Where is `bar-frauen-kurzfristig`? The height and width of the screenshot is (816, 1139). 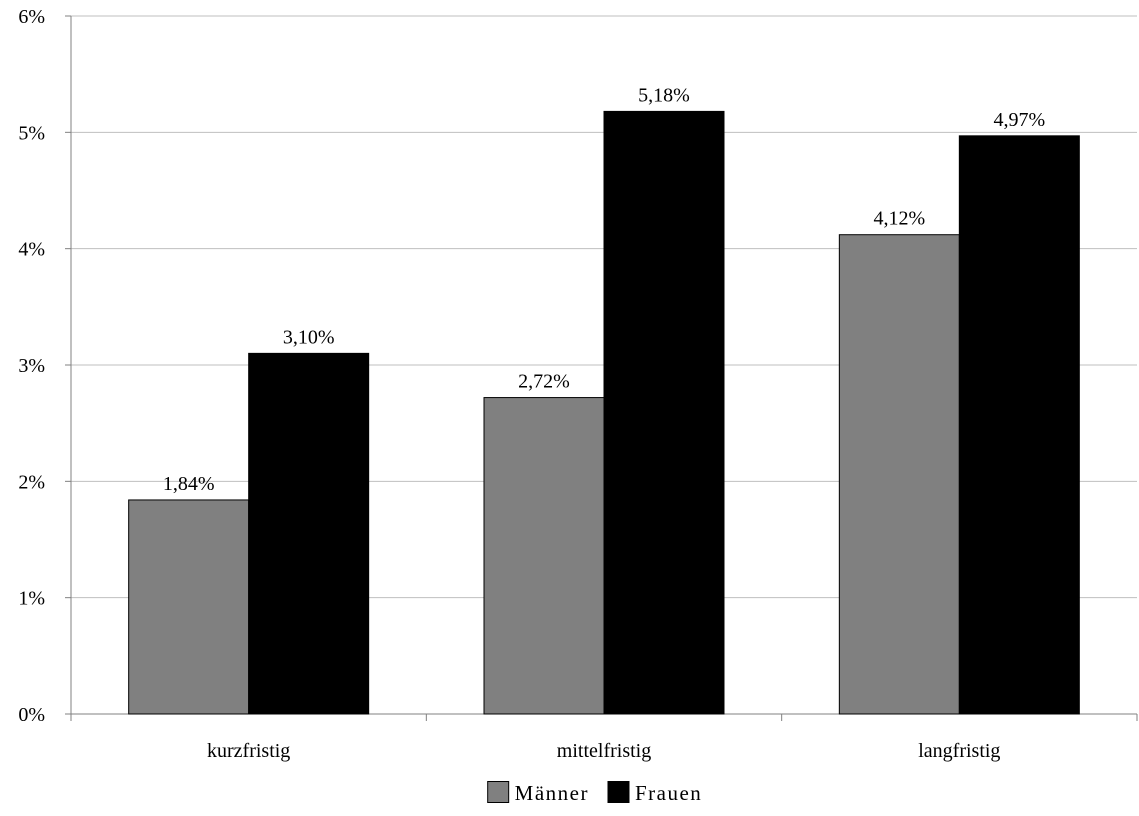
bar-frauen-kurzfristig is located at coordinates (309, 533).